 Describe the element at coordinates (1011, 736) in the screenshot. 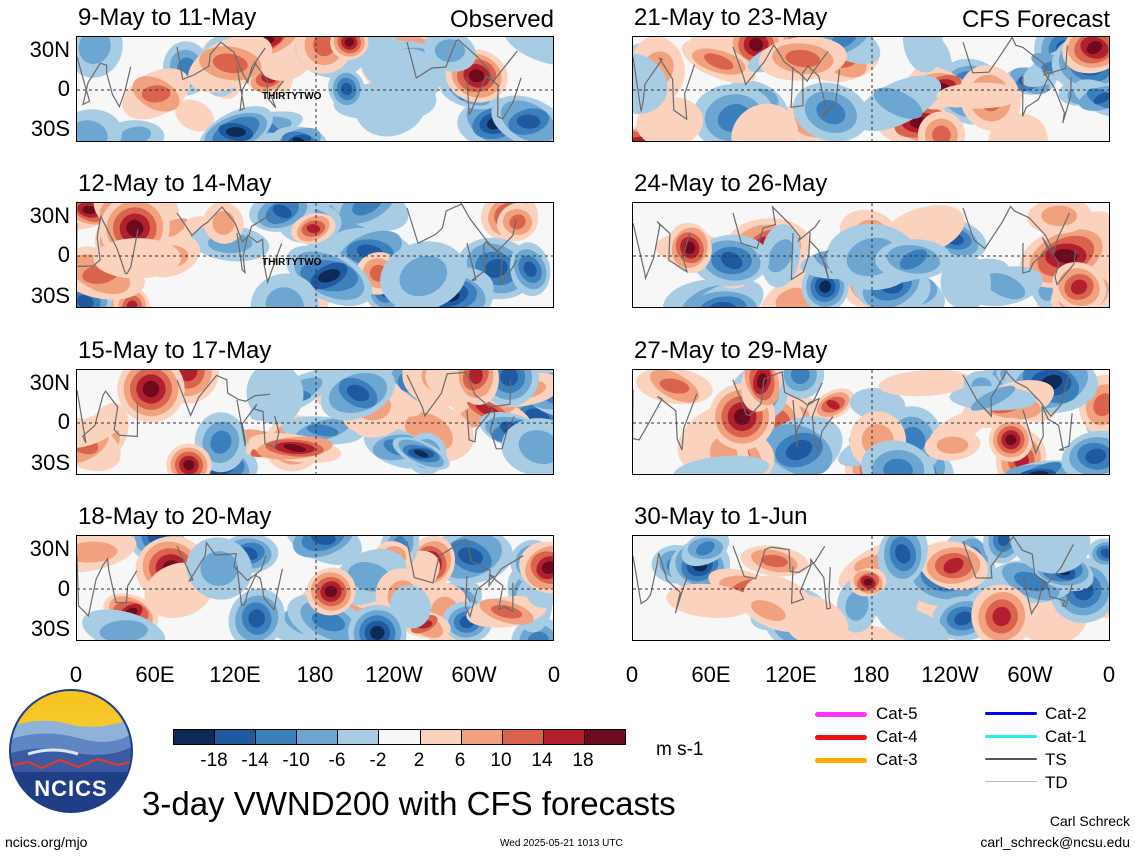

I see `legend-swatch-cat1` at that location.